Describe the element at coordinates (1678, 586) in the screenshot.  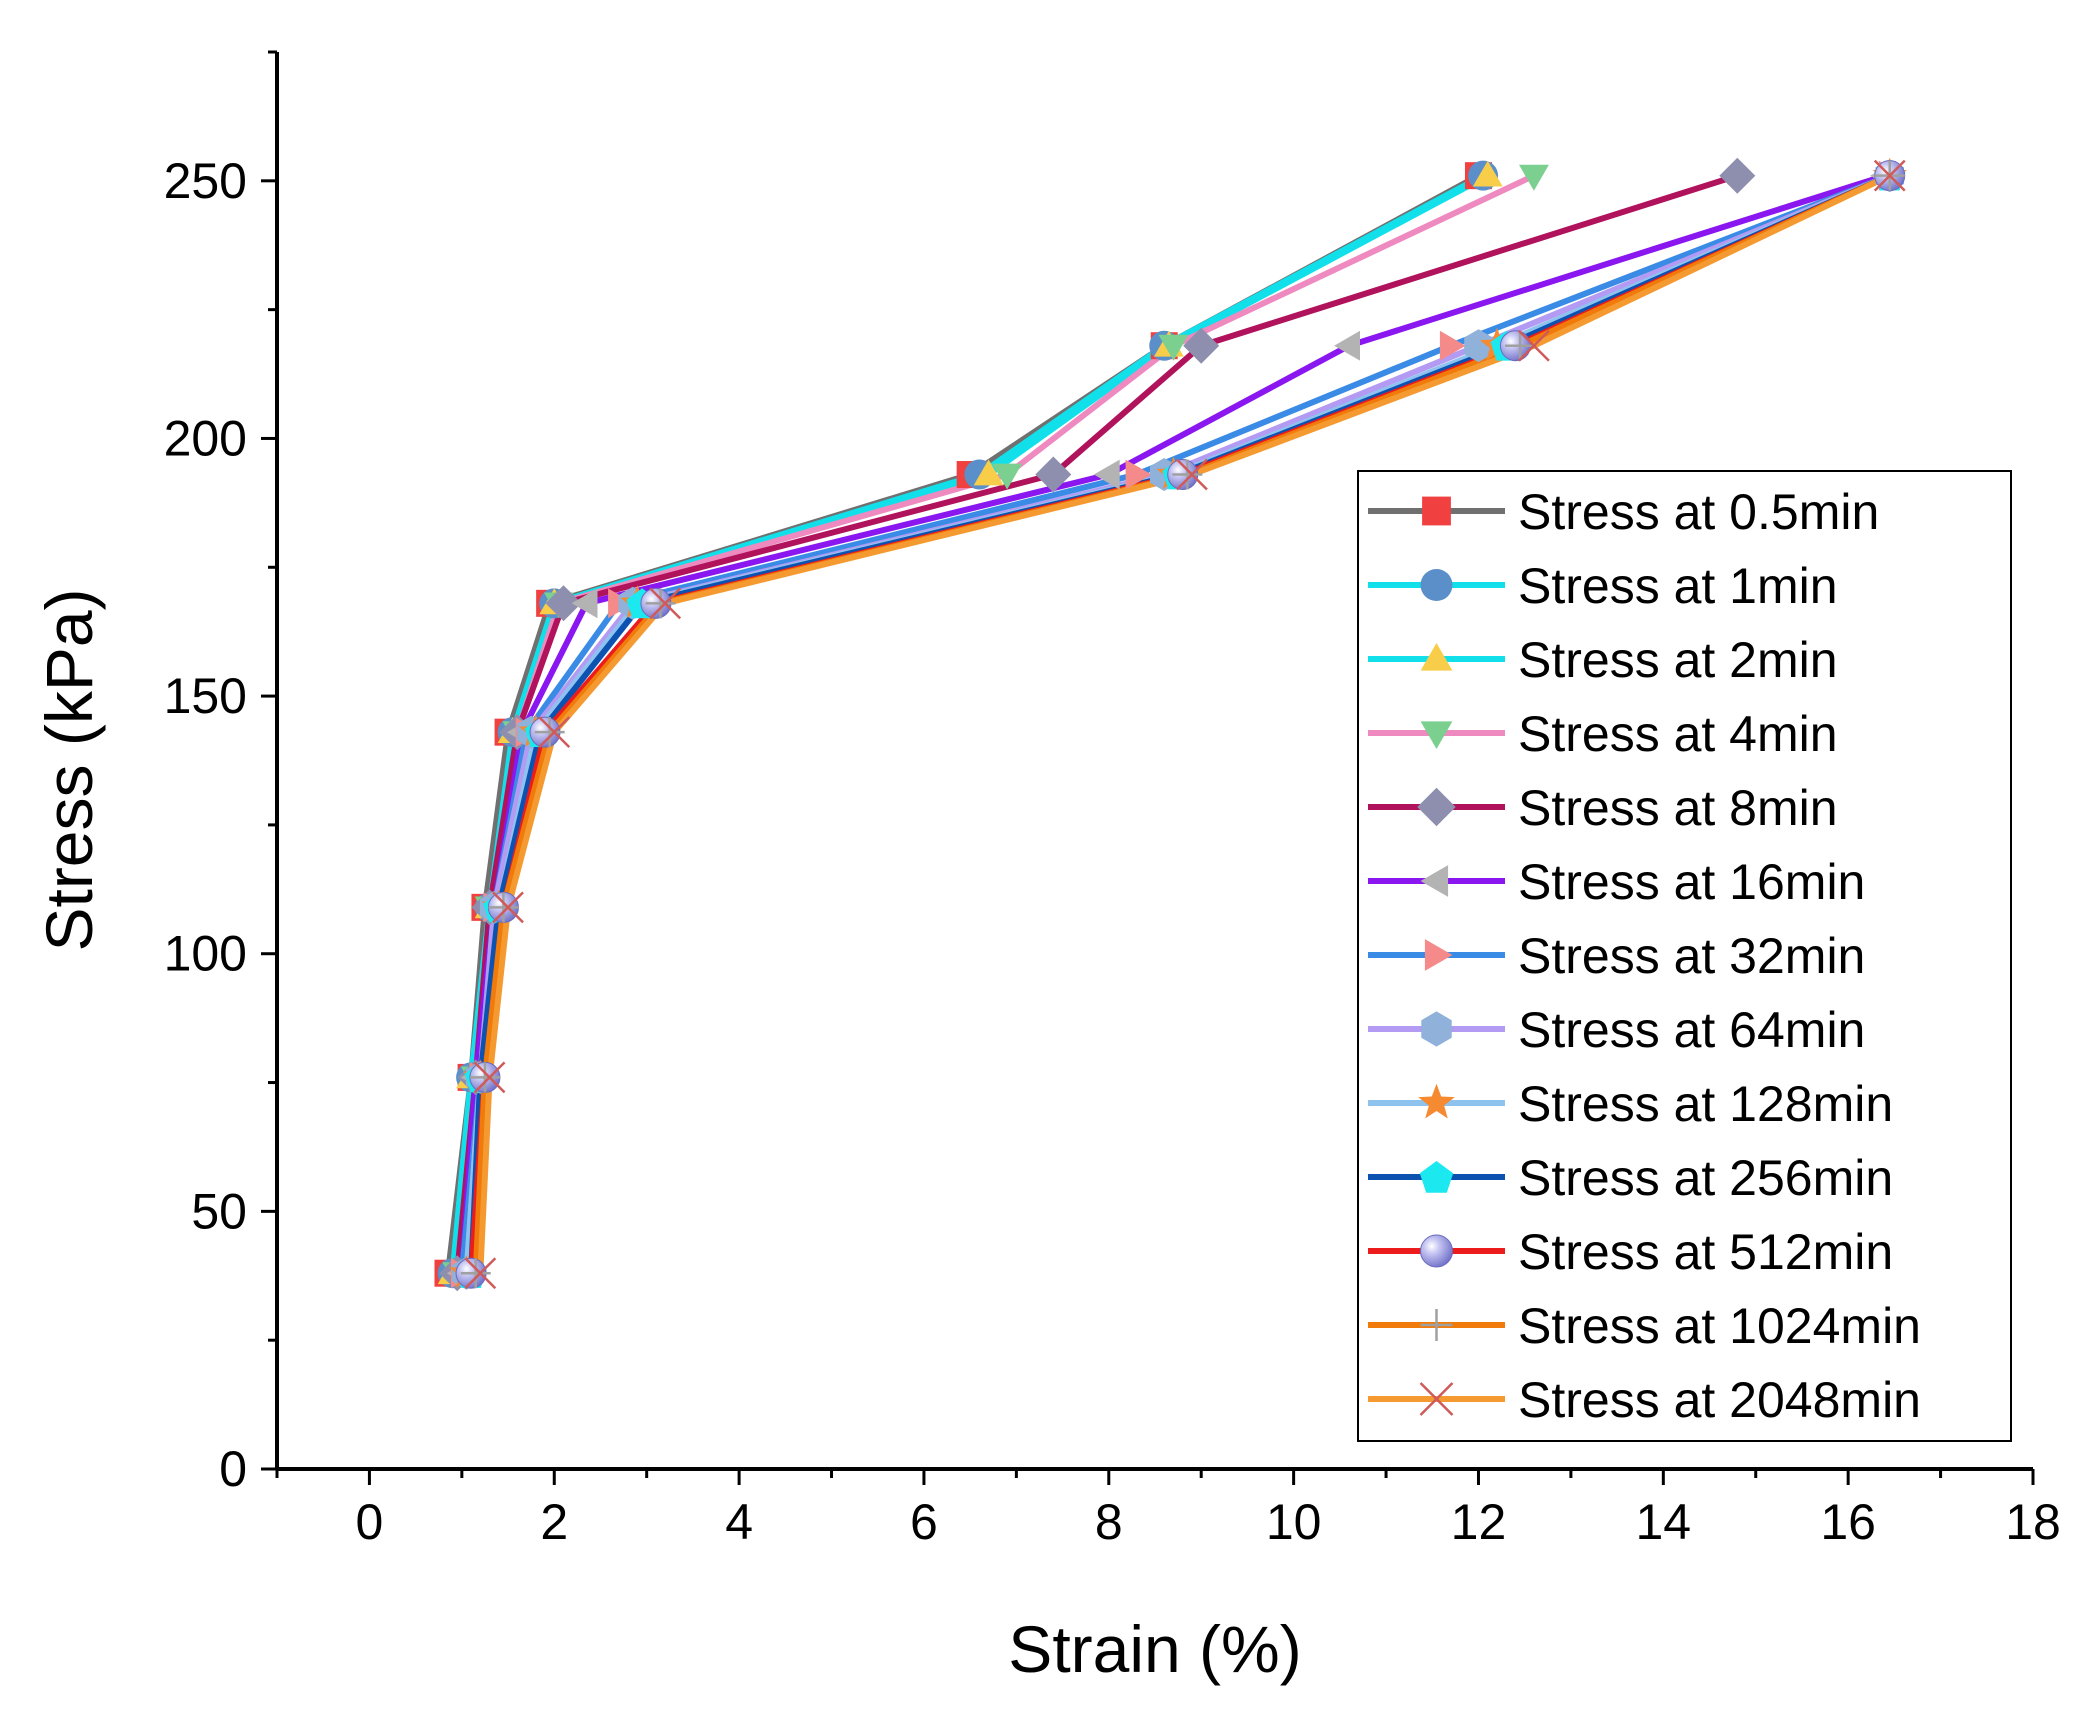
I see `legend-label: Stress at 1min` at that location.